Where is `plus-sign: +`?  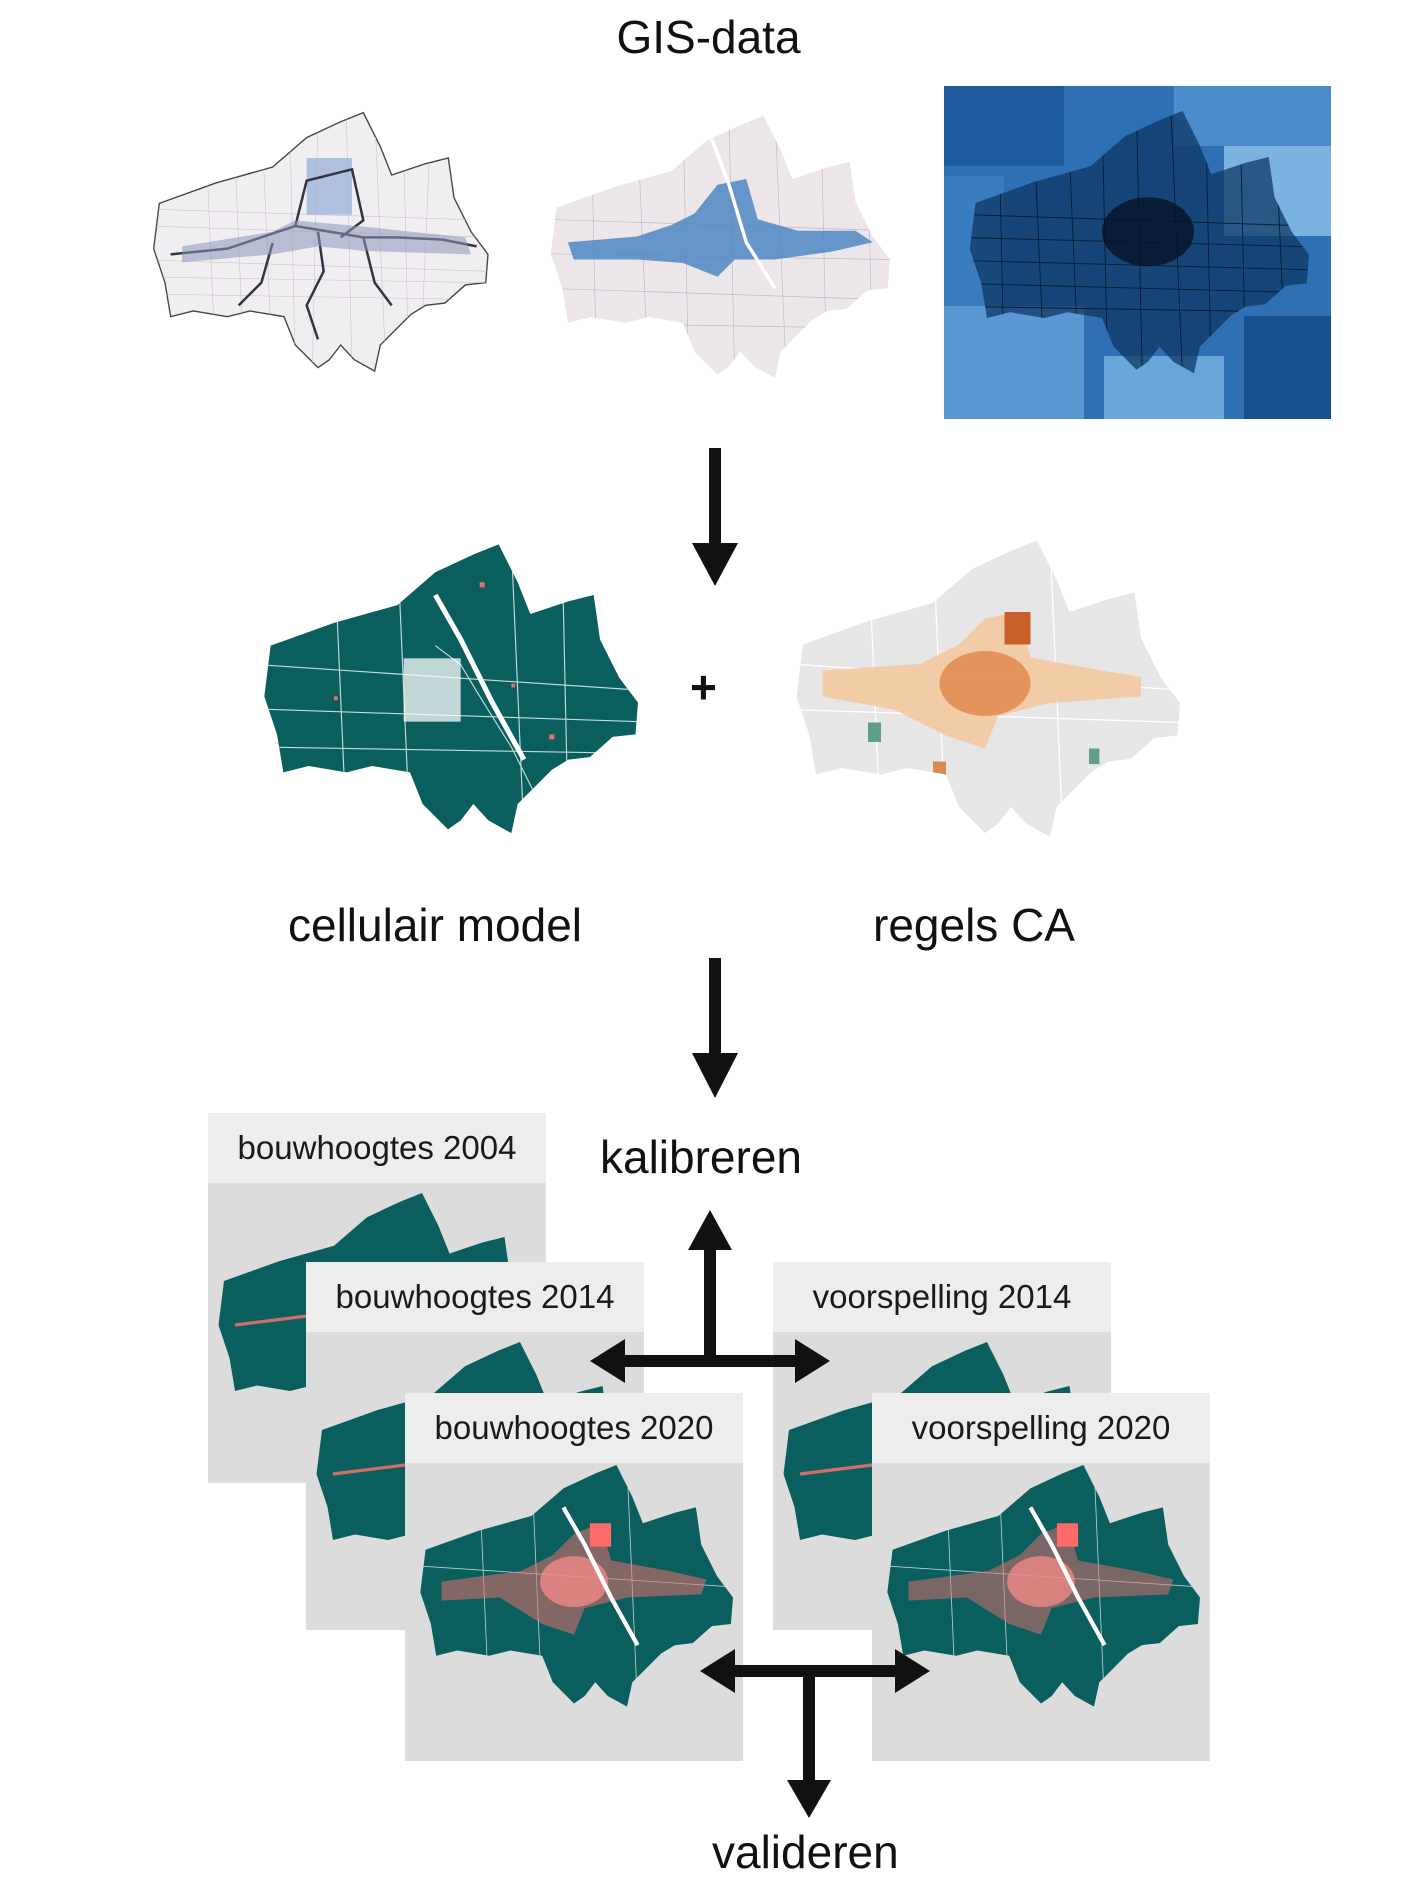 plus-sign: + is located at coordinates (703, 687).